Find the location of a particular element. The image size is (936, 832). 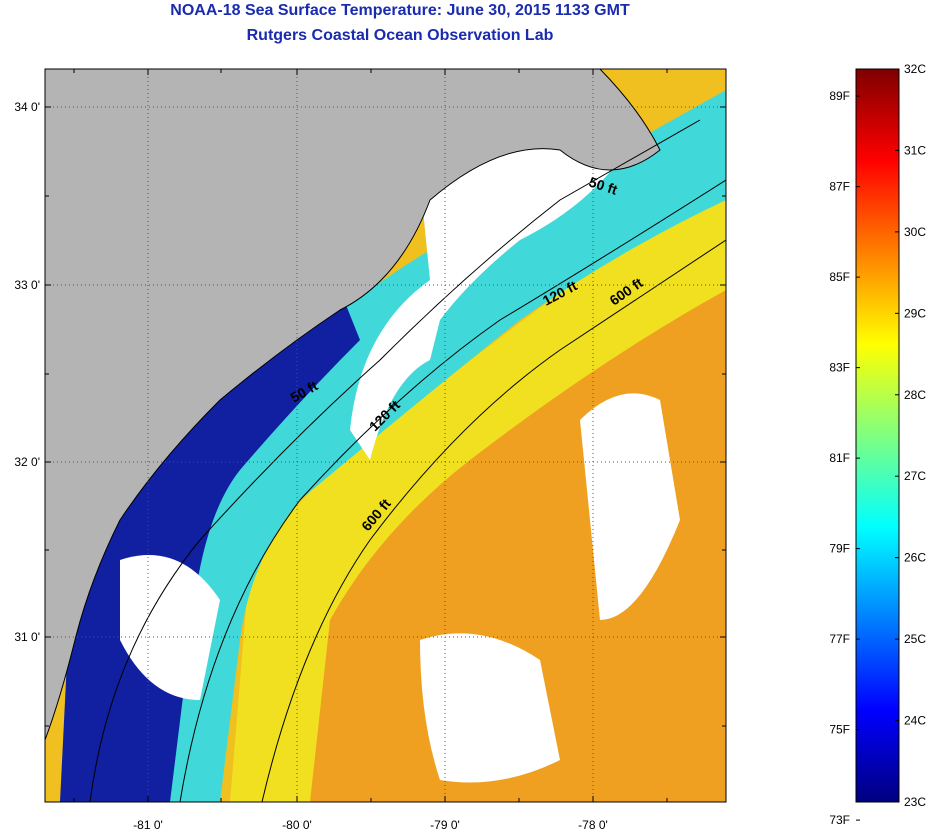

latitude-label: 33 0' is located at coordinates (27, 285).